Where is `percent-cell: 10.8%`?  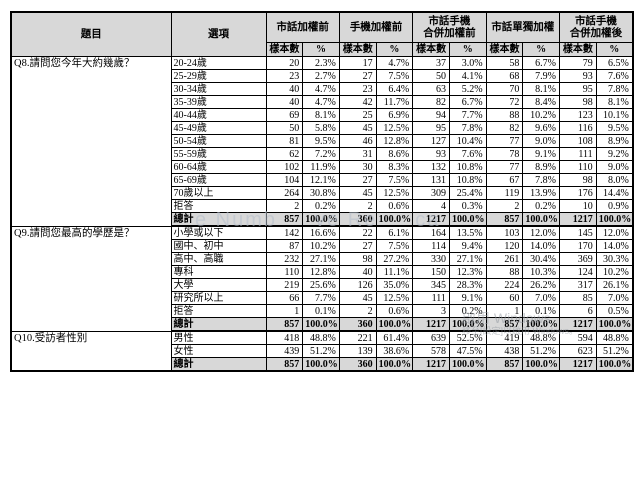
percent-cell: 10.8% is located at coordinates (467, 180).